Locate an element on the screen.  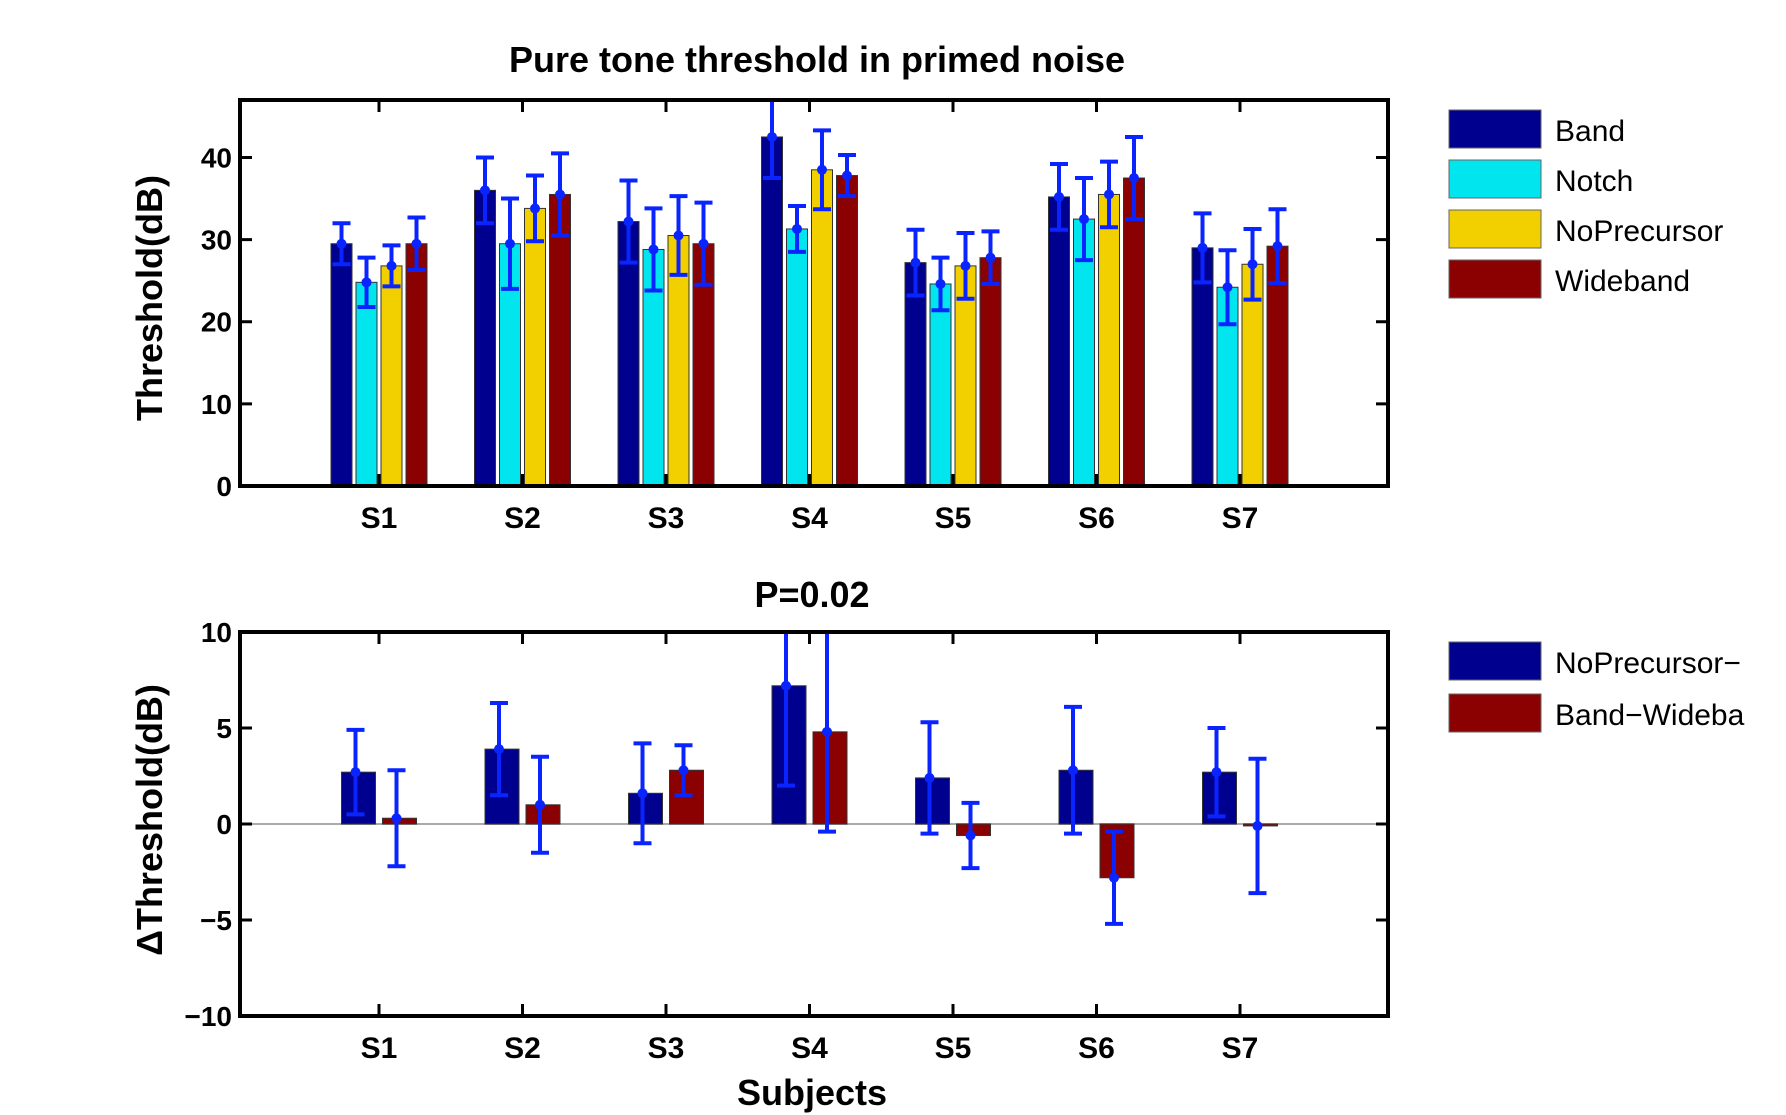
y-axis-label: Threshold(dB) is located at coordinates (149, 298).